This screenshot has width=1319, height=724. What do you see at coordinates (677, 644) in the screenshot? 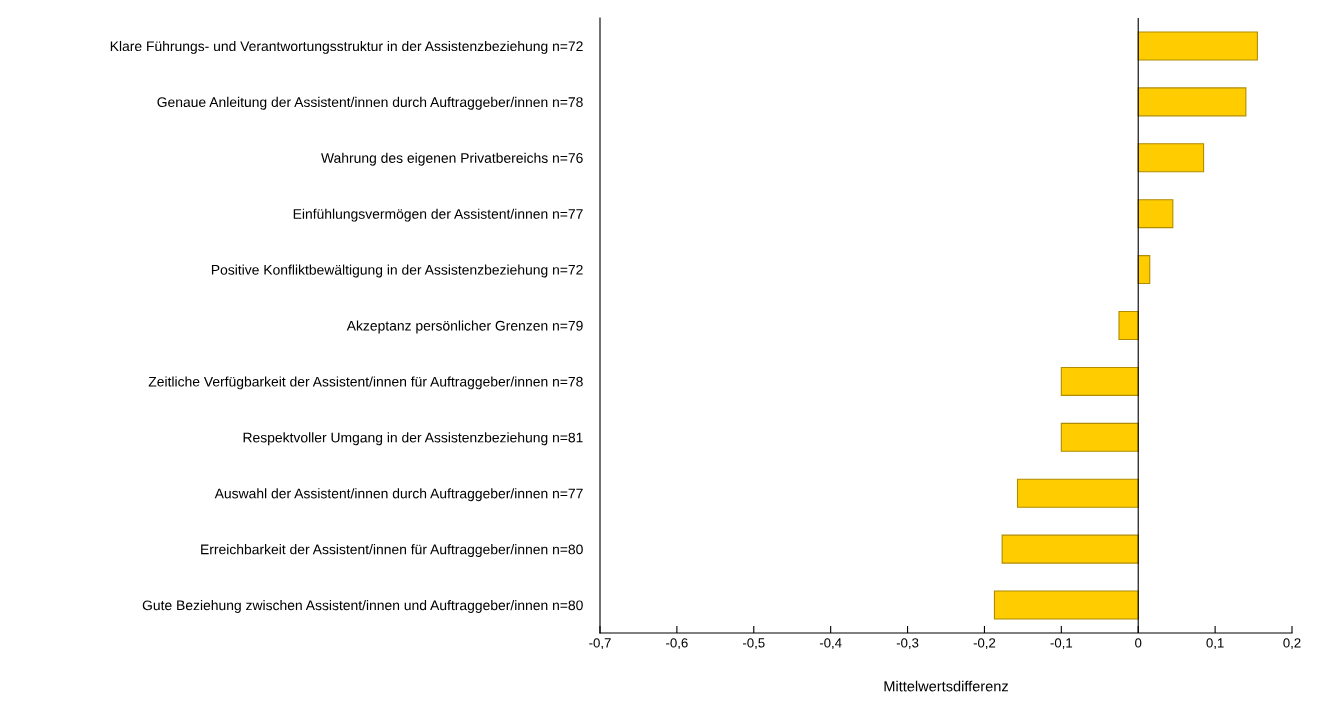
I see `x-tick-label: -0,6` at bounding box center [677, 644].